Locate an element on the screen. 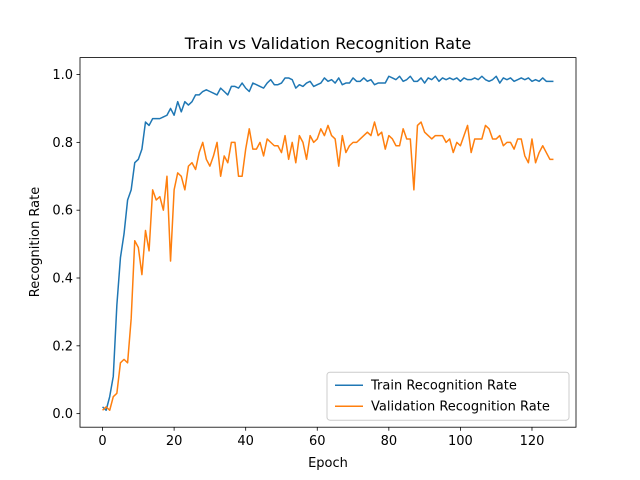 This screenshot has width=640, height=480. legend-label: Validation Recognition Rate is located at coordinates (460, 407).